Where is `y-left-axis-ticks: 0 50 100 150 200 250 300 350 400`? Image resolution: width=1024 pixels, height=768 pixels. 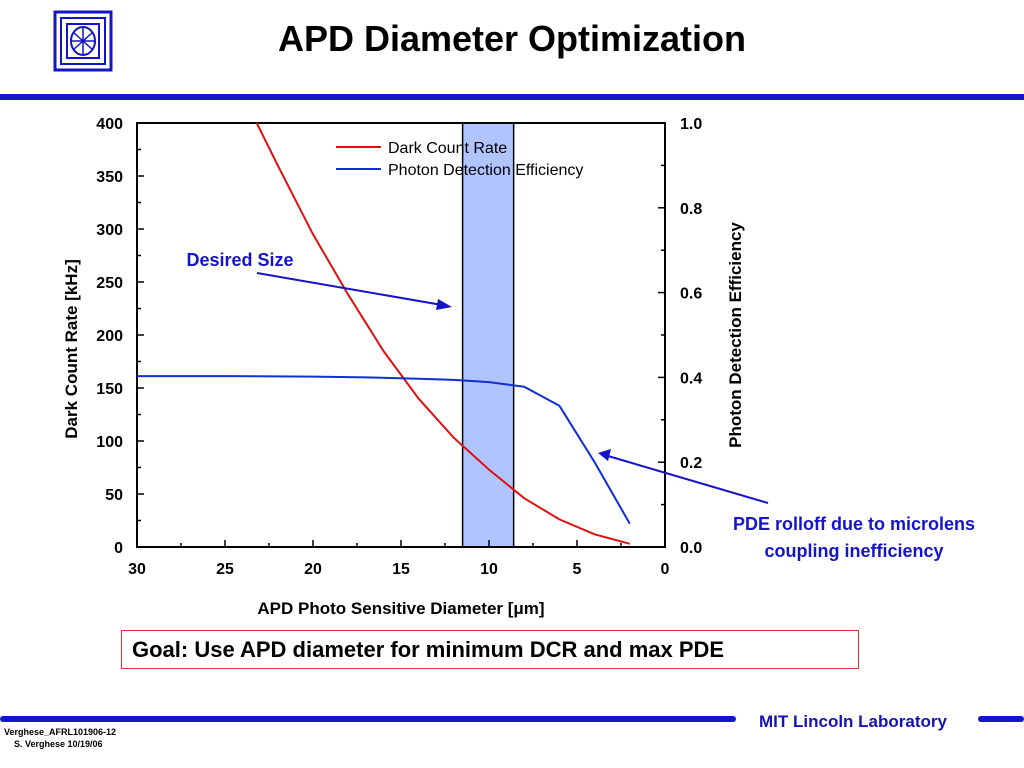 y-left-axis-ticks: 0 50 100 150 200 250 300 350 400 is located at coordinates (120, 336).